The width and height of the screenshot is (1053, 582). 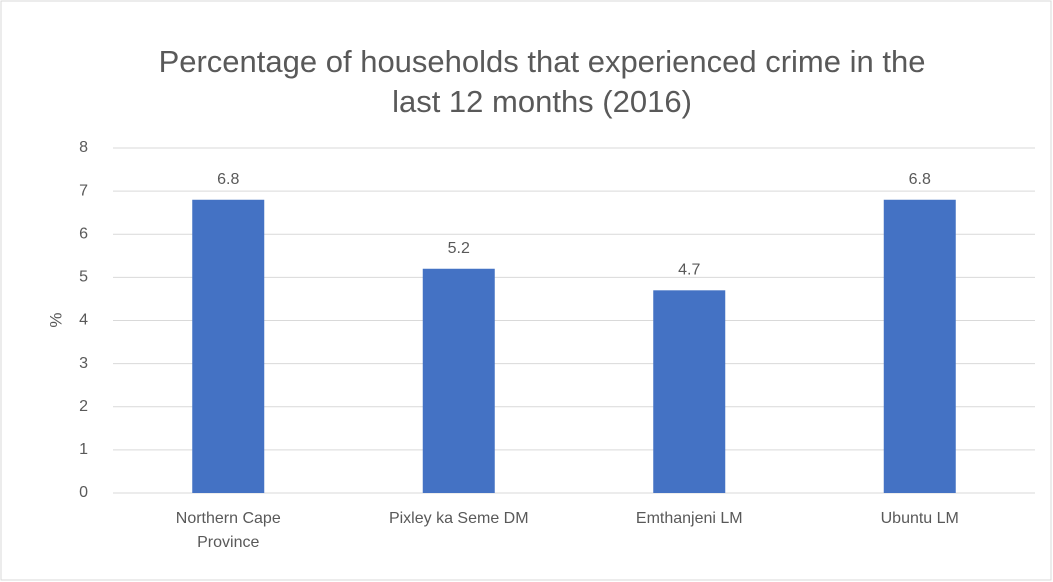 What do you see at coordinates (228, 530) in the screenshot?
I see `x-tick-label: Northern Cape Province` at bounding box center [228, 530].